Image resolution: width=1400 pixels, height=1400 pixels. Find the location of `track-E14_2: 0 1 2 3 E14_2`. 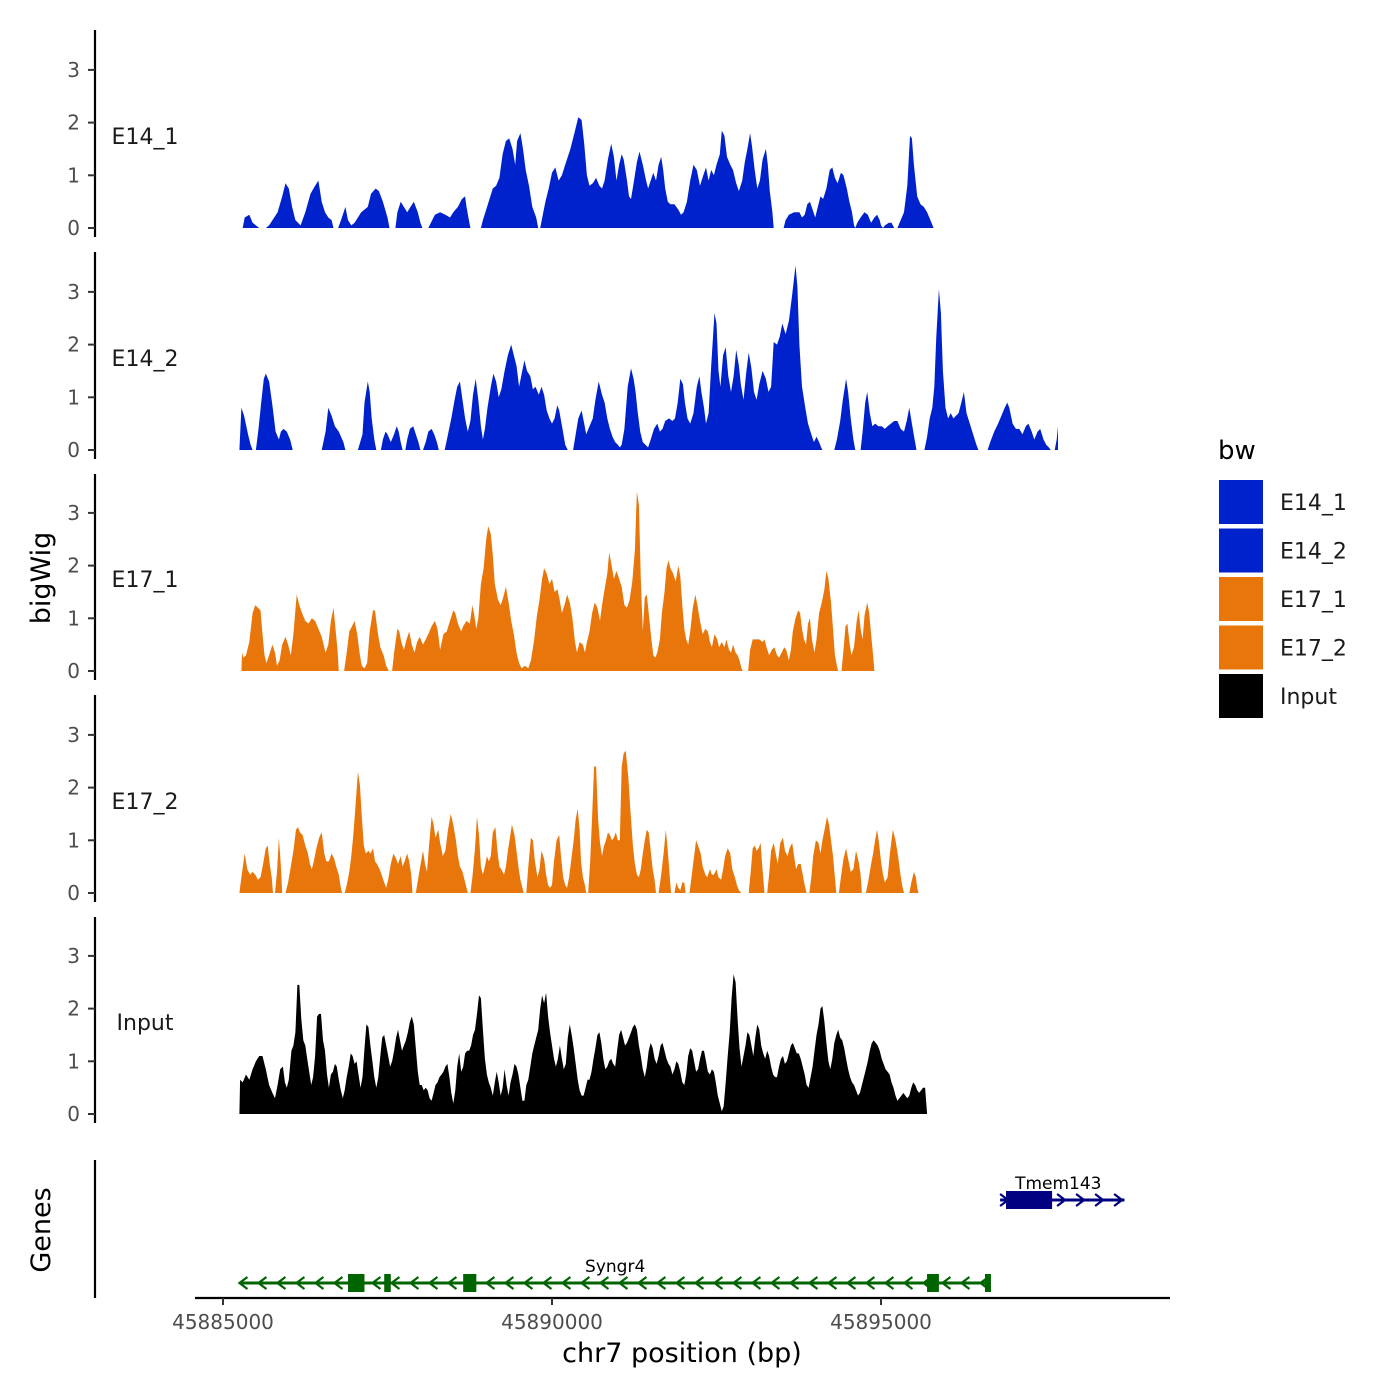

track-E14_2: 0 1 2 3 E14_2 is located at coordinates (562, 357).